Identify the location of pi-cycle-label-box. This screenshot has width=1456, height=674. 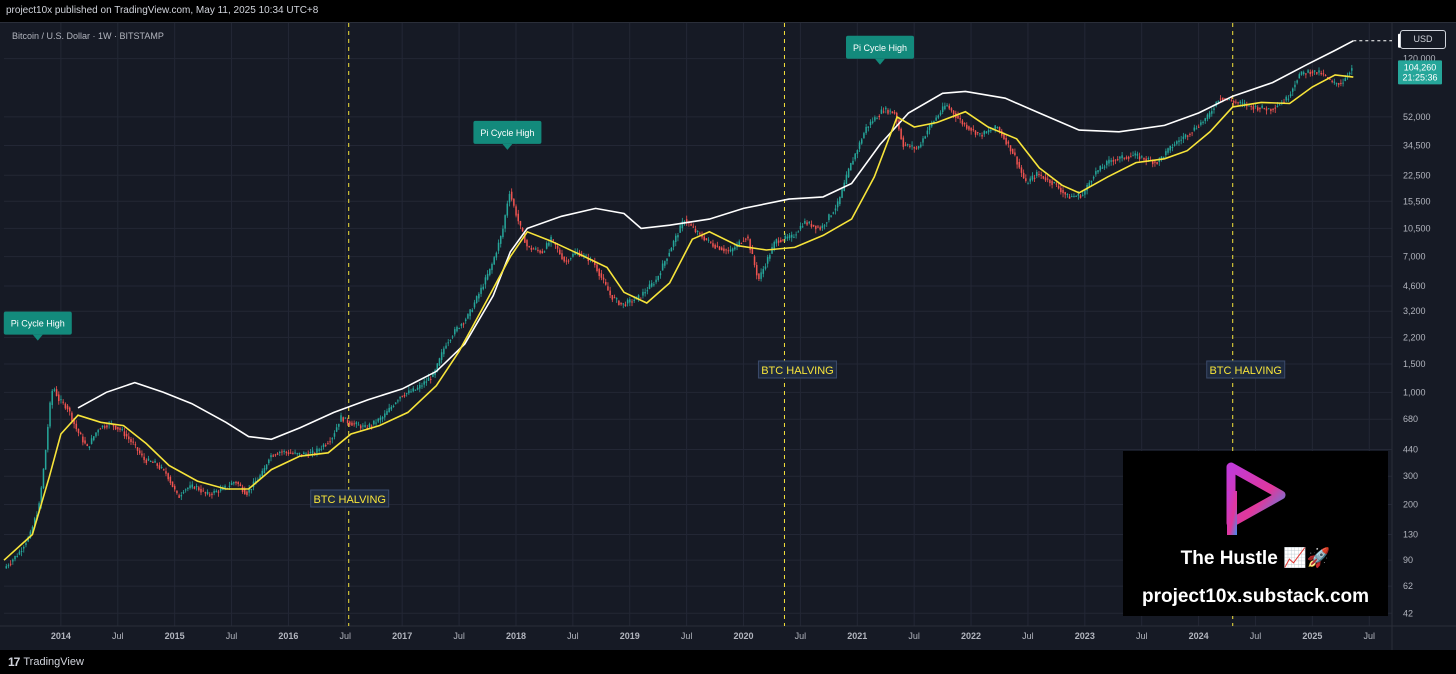
(37, 323).